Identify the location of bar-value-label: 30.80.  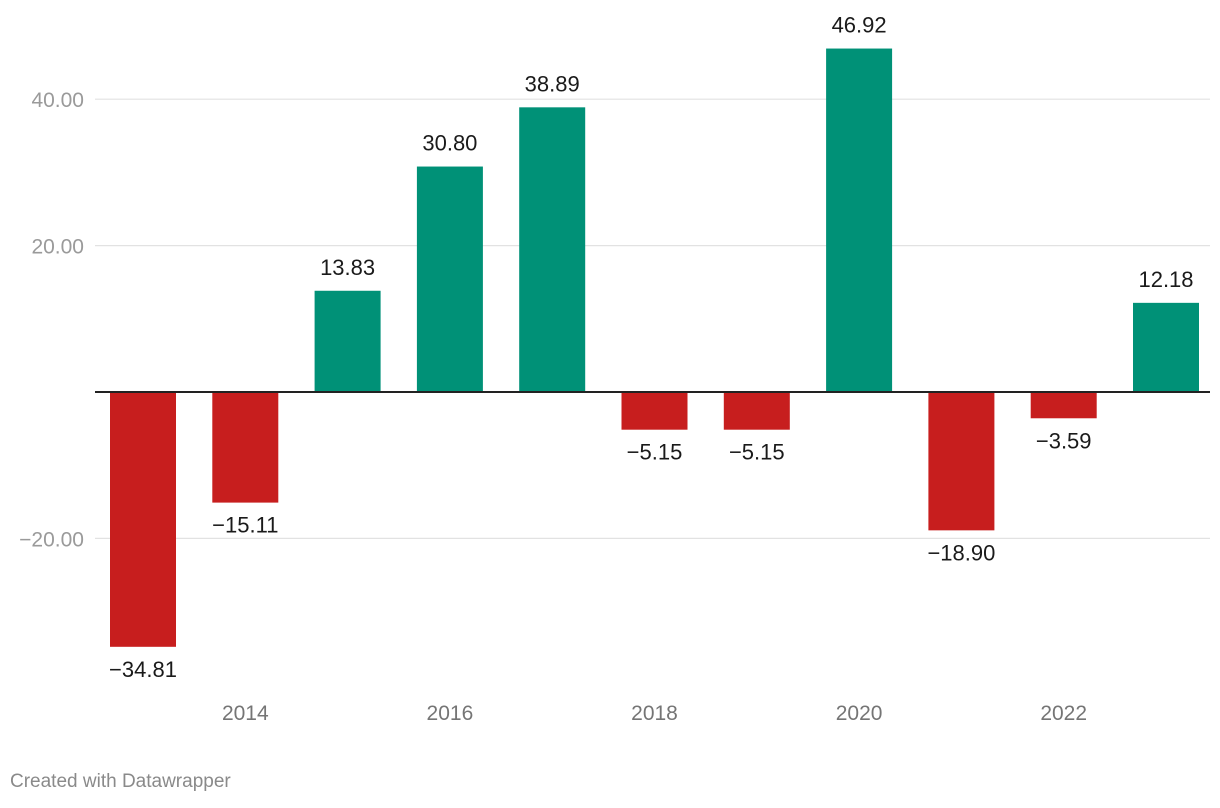
(449, 143).